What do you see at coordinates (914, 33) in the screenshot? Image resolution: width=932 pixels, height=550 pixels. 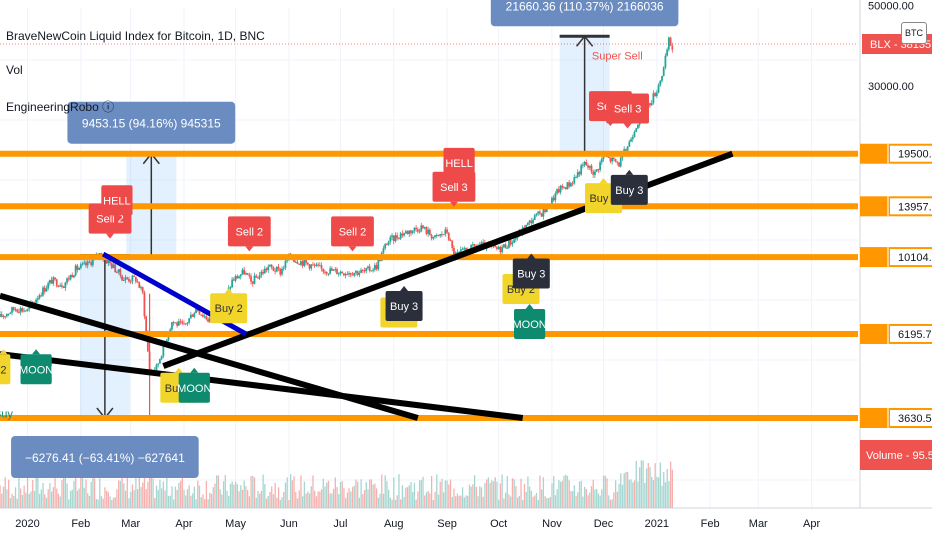 I see `symbol-icon: BTC` at bounding box center [914, 33].